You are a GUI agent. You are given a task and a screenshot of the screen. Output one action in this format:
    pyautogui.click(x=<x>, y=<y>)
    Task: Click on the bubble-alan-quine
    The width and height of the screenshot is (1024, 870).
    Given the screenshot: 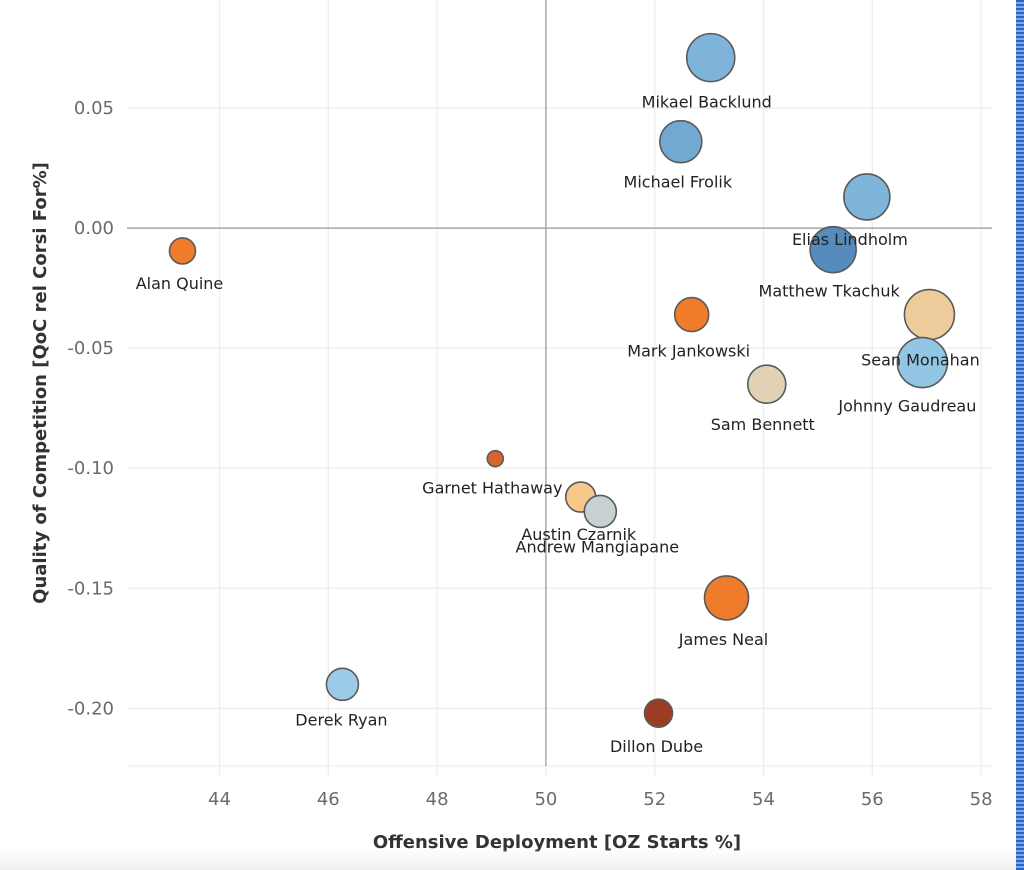 What is the action you would take?
    pyautogui.click(x=182, y=251)
    